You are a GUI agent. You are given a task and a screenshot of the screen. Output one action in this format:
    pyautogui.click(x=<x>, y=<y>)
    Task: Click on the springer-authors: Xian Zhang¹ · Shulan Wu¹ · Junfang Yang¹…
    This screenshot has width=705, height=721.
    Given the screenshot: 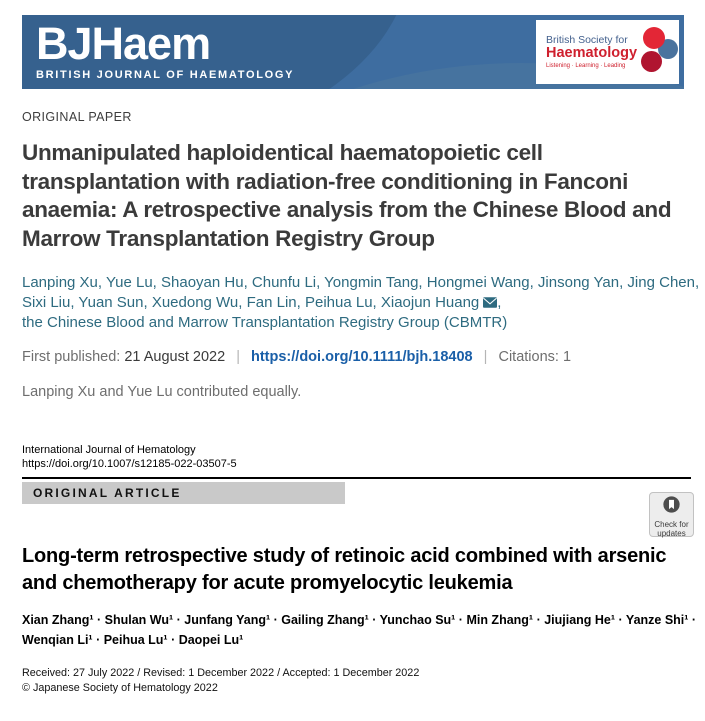 What is the action you would take?
    pyautogui.click(x=359, y=630)
    